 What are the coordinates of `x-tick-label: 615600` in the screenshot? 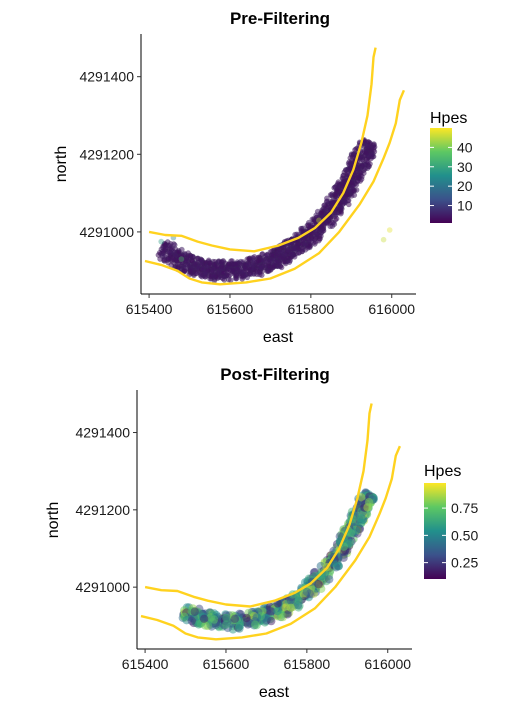 It's located at (230, 309).